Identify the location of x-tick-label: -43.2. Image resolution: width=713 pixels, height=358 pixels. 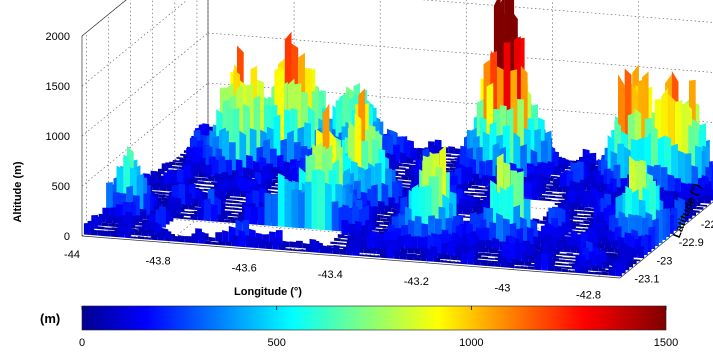
(416, 282).